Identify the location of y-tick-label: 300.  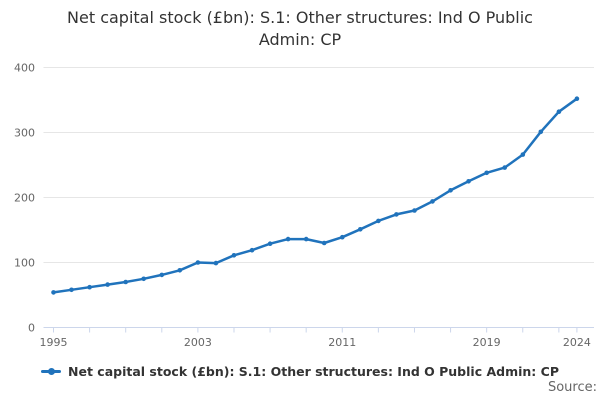
(24, 133).